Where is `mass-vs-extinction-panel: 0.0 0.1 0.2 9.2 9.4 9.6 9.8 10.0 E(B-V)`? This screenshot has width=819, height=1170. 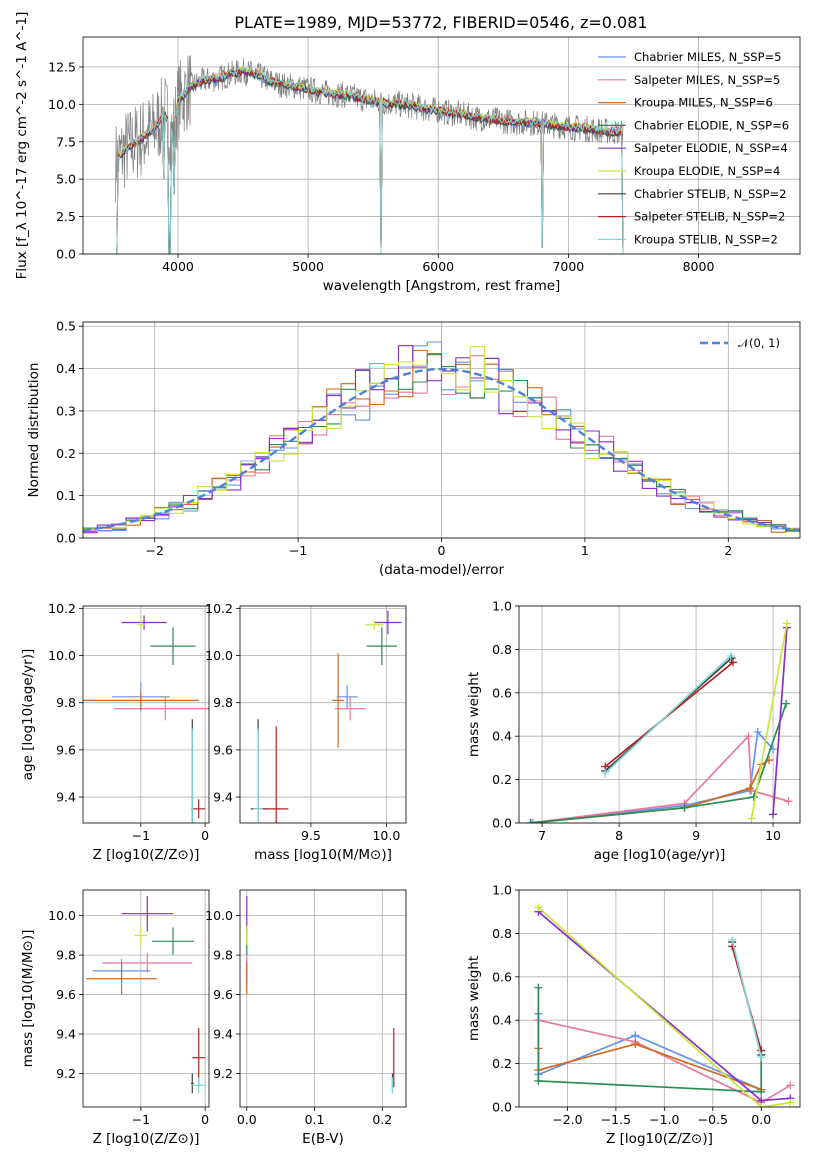 mass-vs-extinction-panel: 0.0 0.1 0.2 9.2 9.4 9.6 9.8 10.0 E(B-V) is located at coordinates (306, 1018).